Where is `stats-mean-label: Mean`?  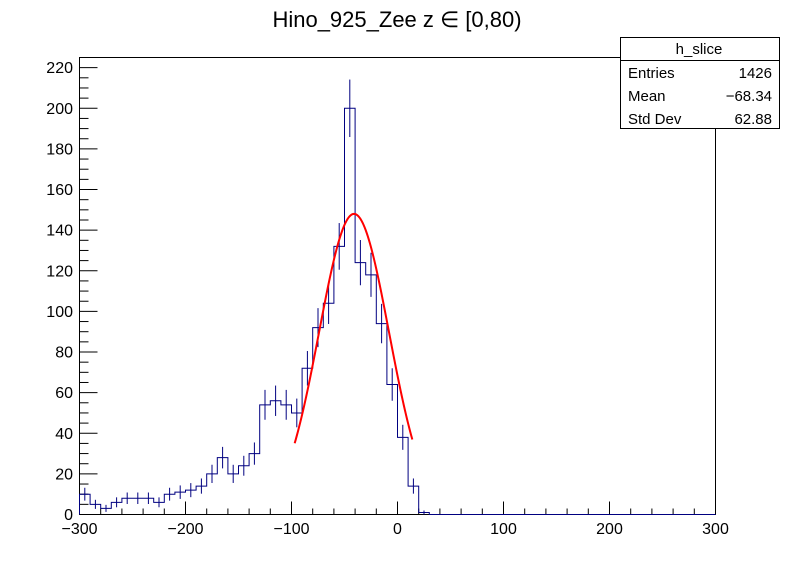 stats-mean-label: Mean is located at coordinates (647, 96).